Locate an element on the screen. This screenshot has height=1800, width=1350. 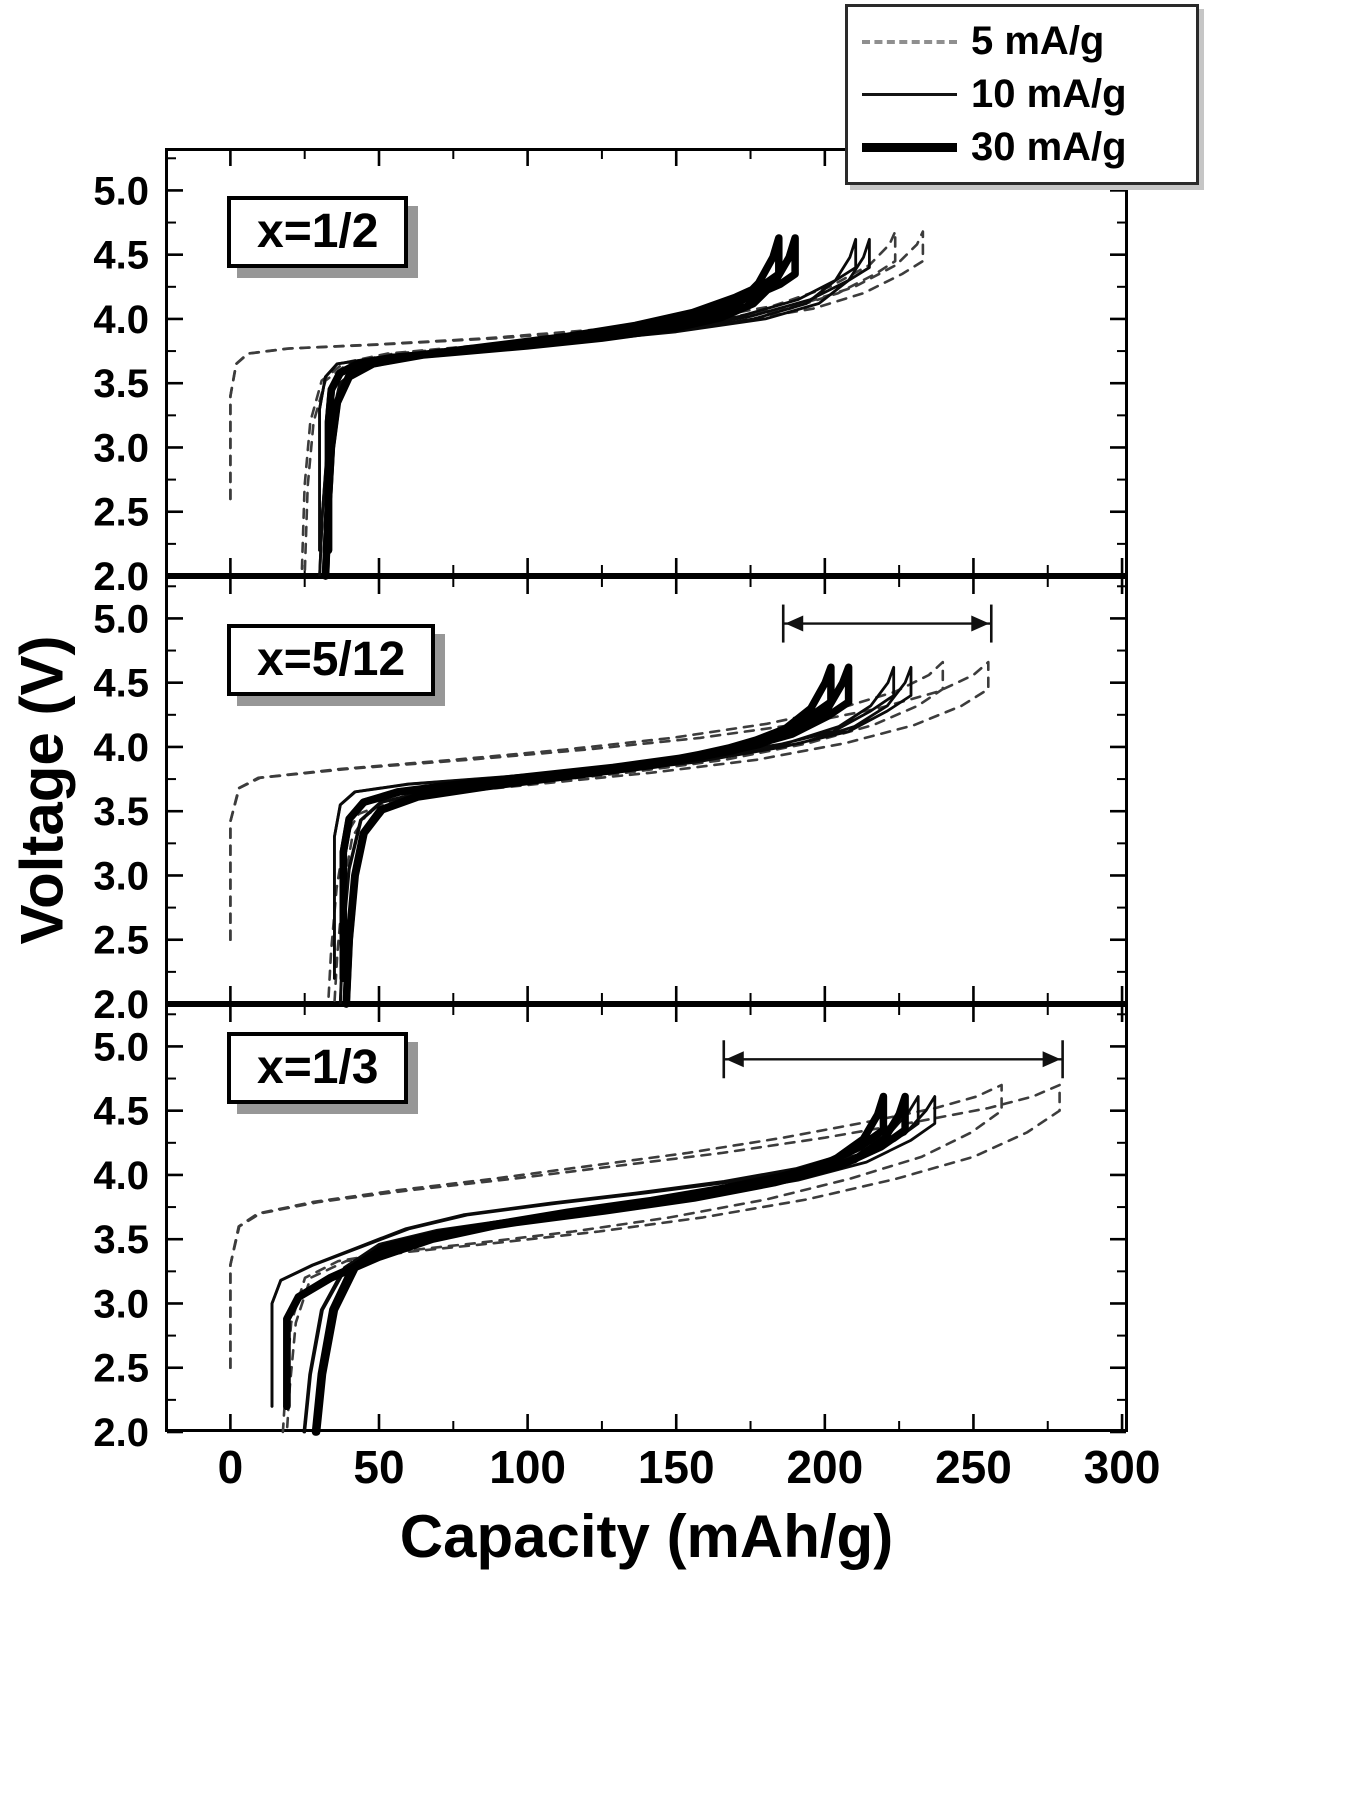
x-axis-tick-labels: 0 50 100 150 200 250 300 is located at coordinates (675, 1468).